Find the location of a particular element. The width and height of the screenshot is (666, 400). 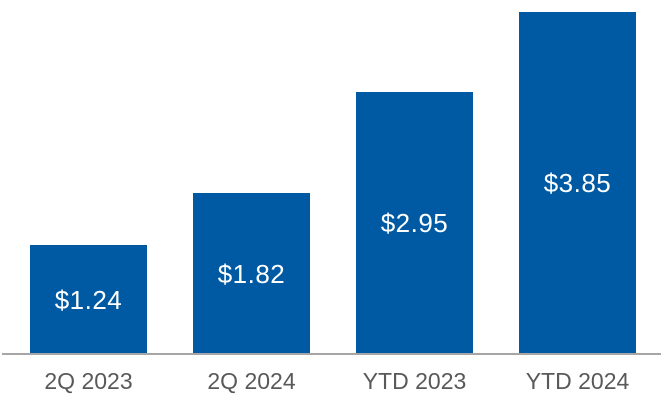

x-axis-tick-label: YTD 2024 is located at coordinates (577, 381).